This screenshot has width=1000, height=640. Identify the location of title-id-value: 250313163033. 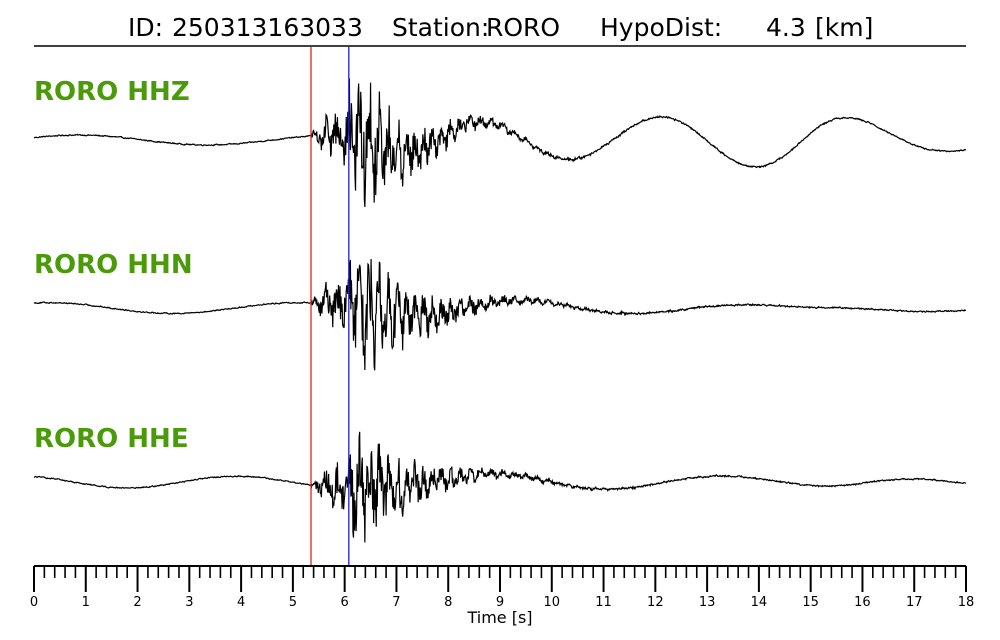
(267, 27).